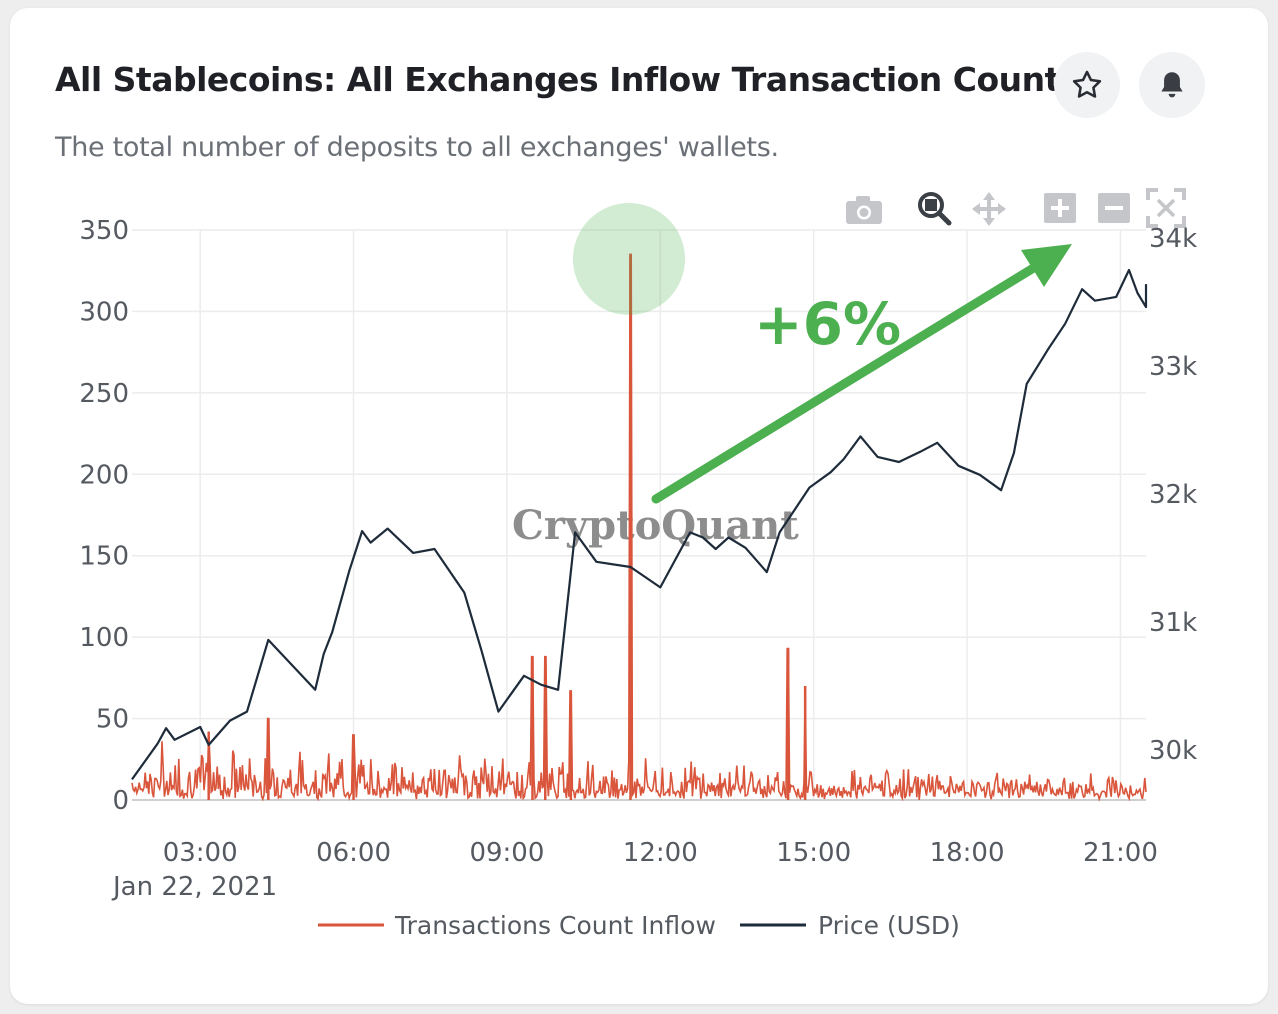  Describe the element at coordinates (104, 231) in the screenshot. I see `y-left-tick-label: 350` at that location.